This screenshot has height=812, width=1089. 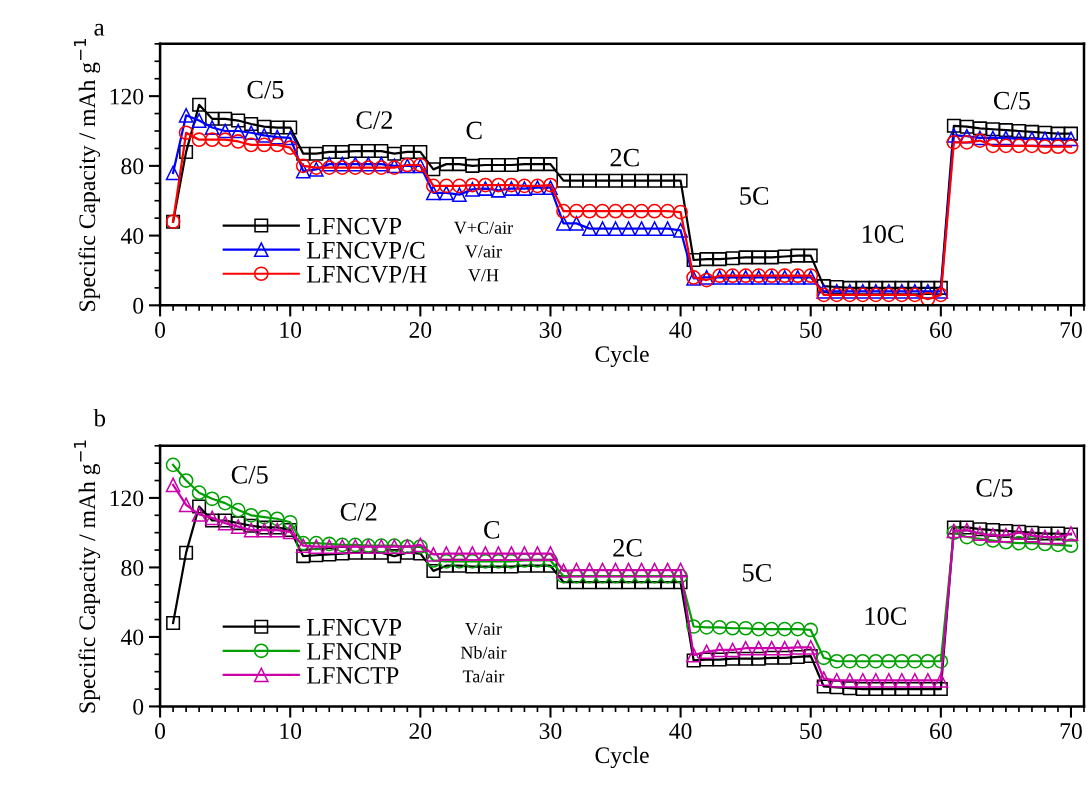 What do you see at coordinates (367, 274) in the screenshot?
I see `legend-label: LFNCVP/H` at bounding box center [367, 274].